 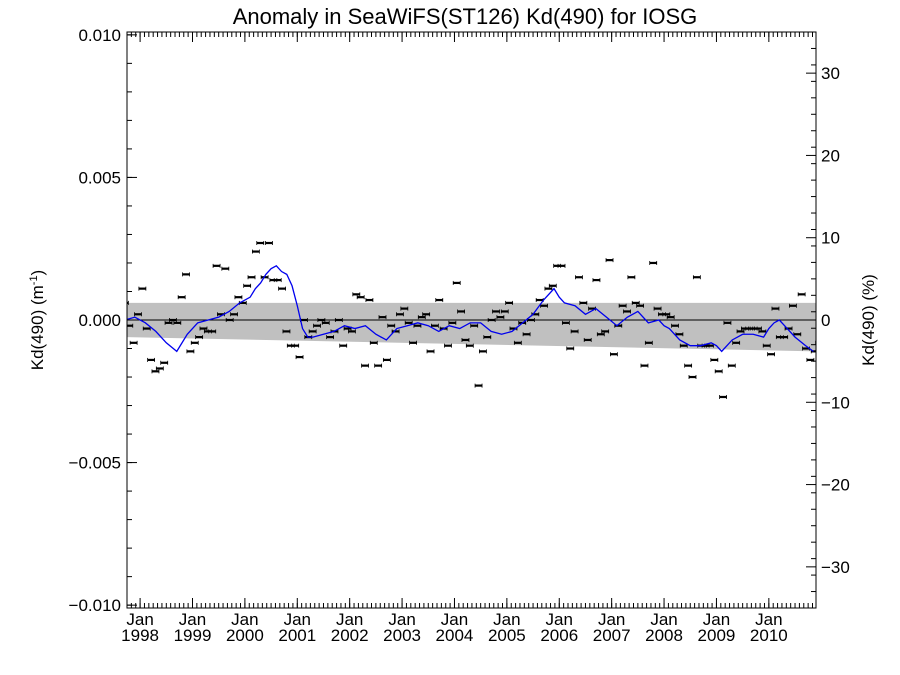 I want to click on x-tick-year: 2000, so click(x=245, y=635).